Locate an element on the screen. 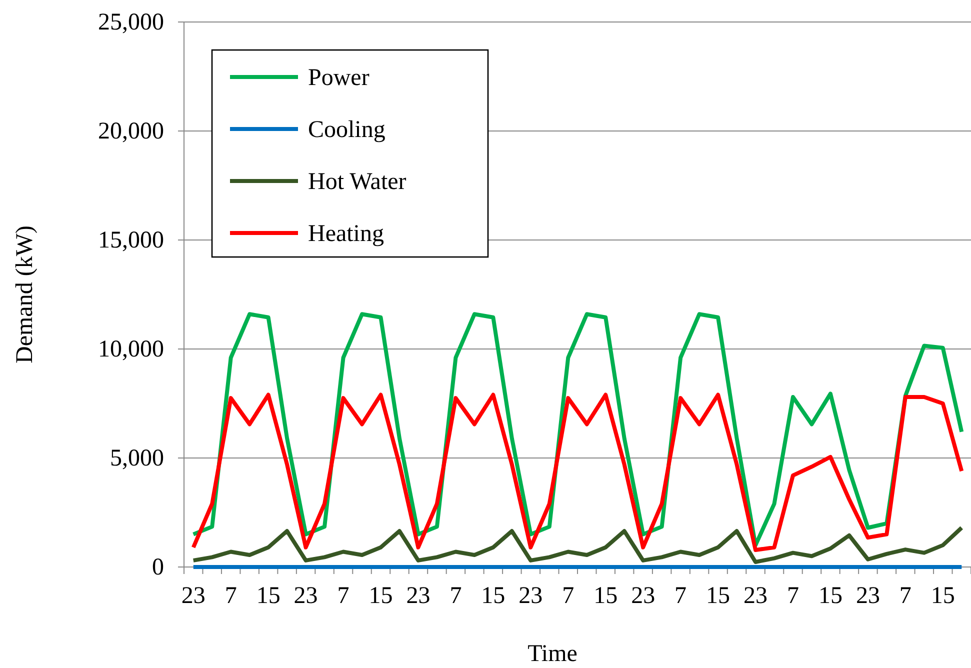 This screenshot has height=668, width=971. y-tick-label: 0 is located at coordinates (158, 567).